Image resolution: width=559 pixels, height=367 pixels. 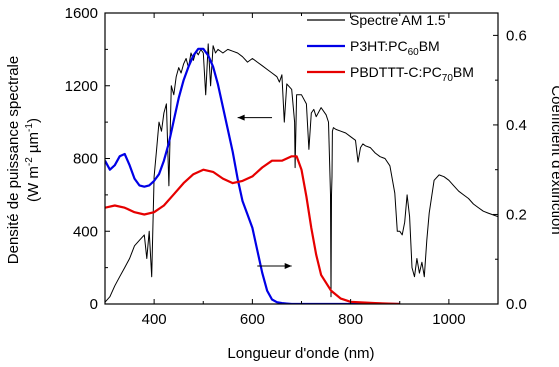 I want to click on y-left-tick-label: 800, so click(x=85, y=159).